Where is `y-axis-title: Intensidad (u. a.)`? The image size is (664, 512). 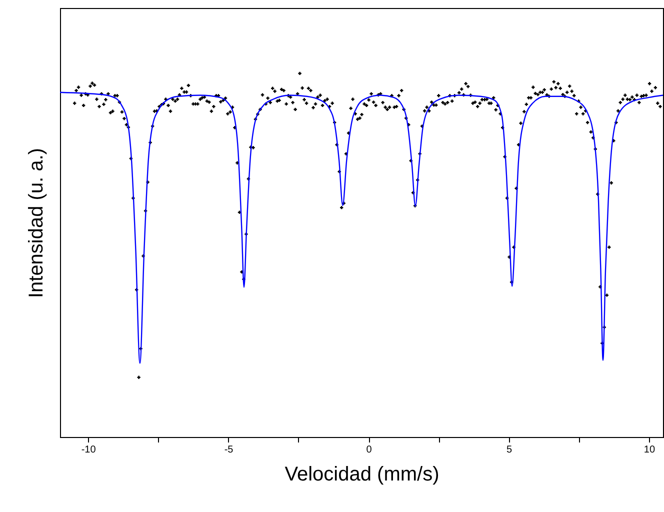
y-axis-title: Intensidad (u. a.) is located at coordinates (37, 223).